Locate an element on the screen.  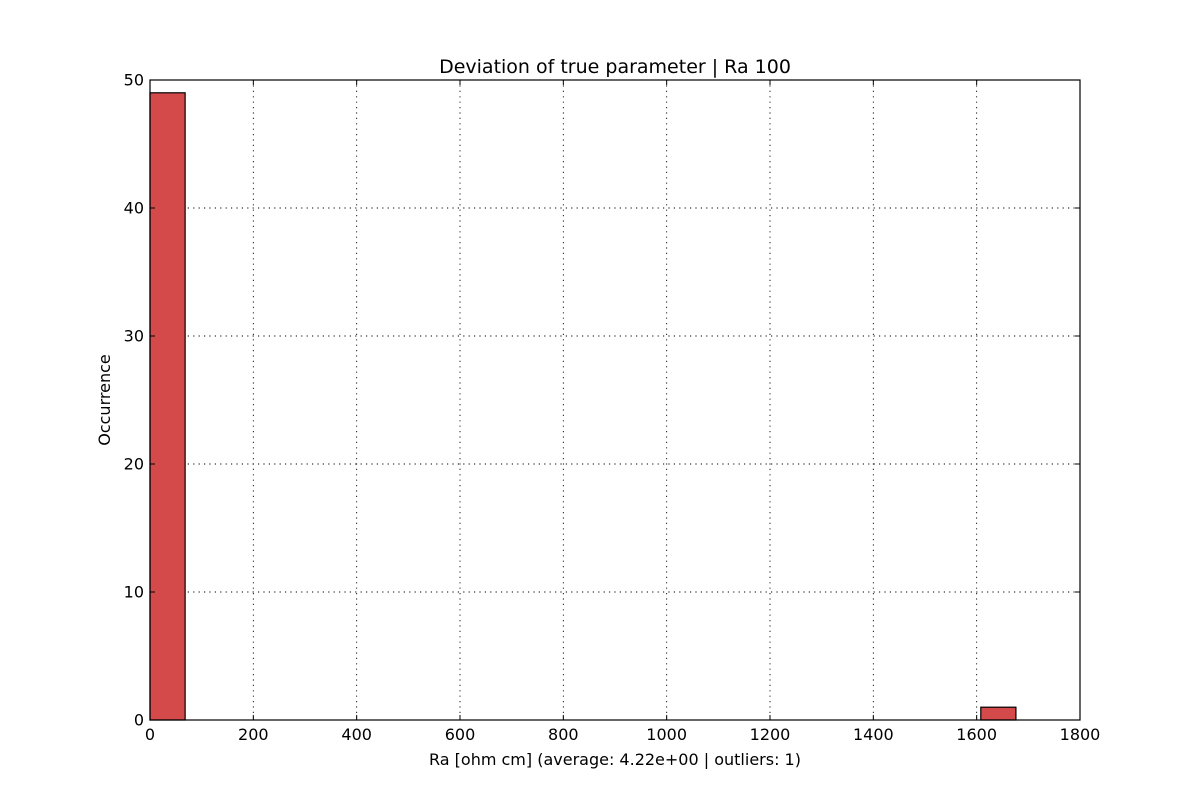
y-tick-label: 20 is located at coordinates (134, 464).